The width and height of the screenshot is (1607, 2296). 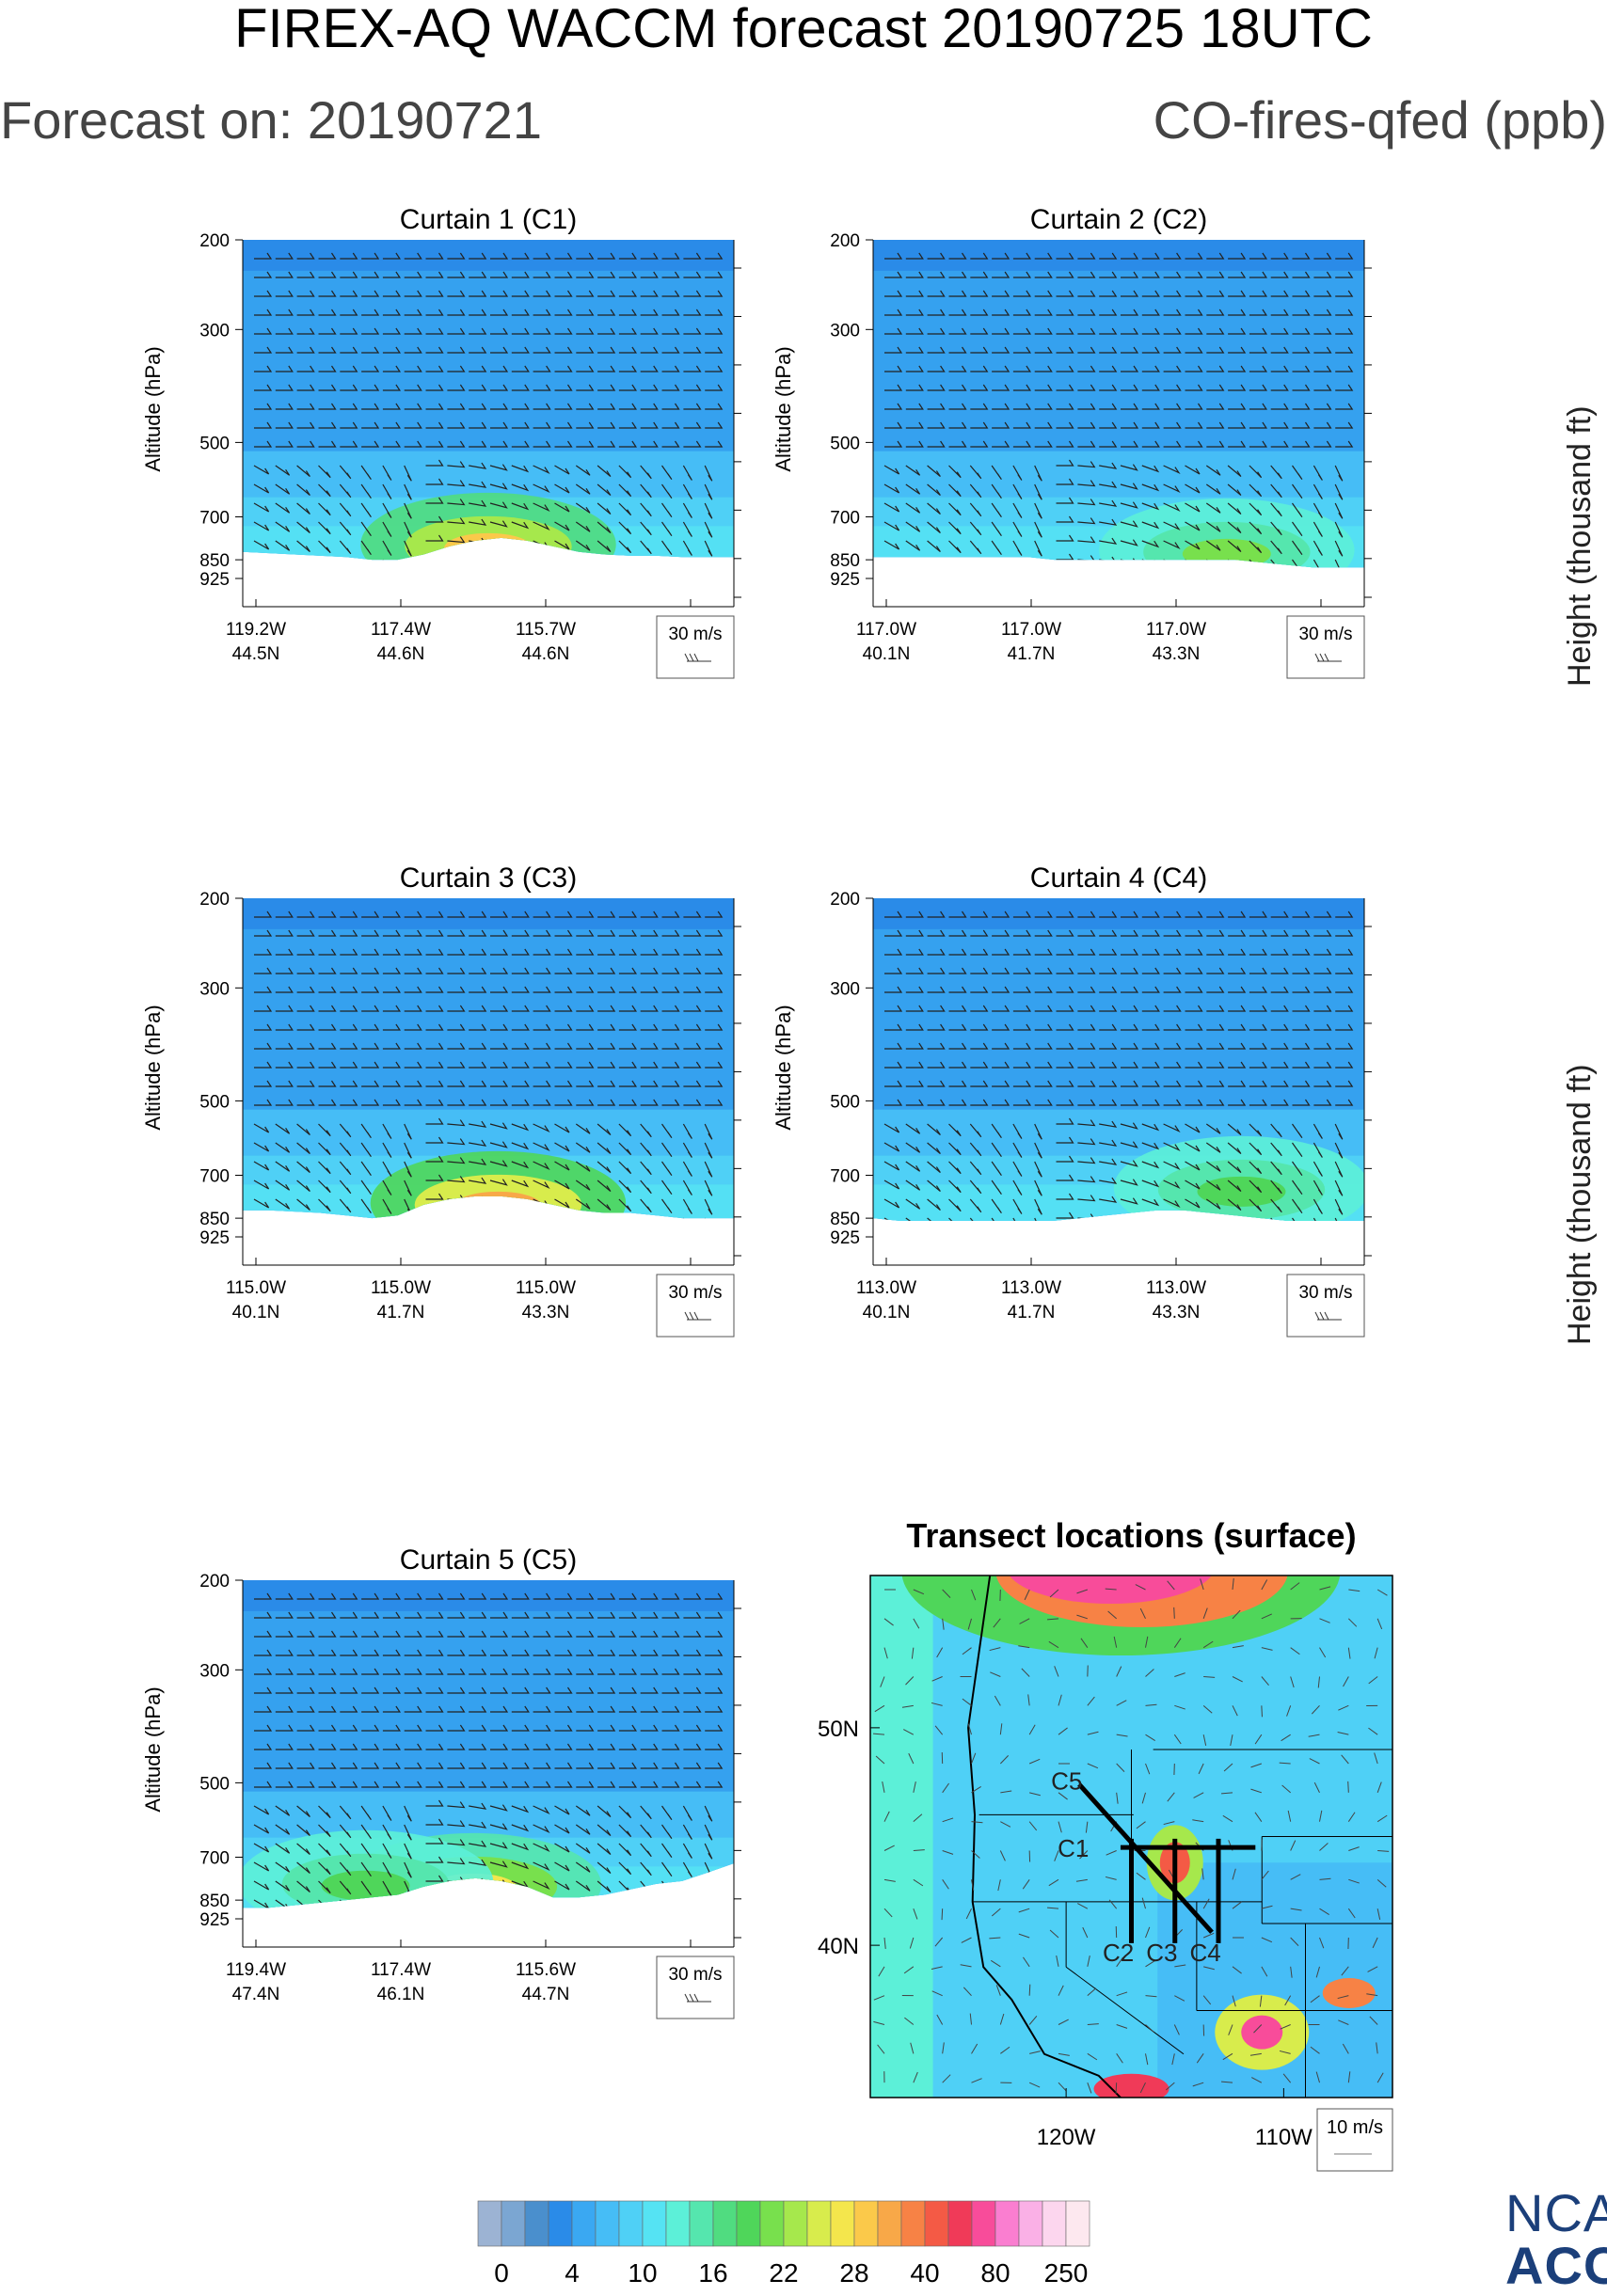 What do you see at coordinates (256, 630) in the screenshot?
I see `x-tick-lon: 119.2W` at bounding box center [256, 630].